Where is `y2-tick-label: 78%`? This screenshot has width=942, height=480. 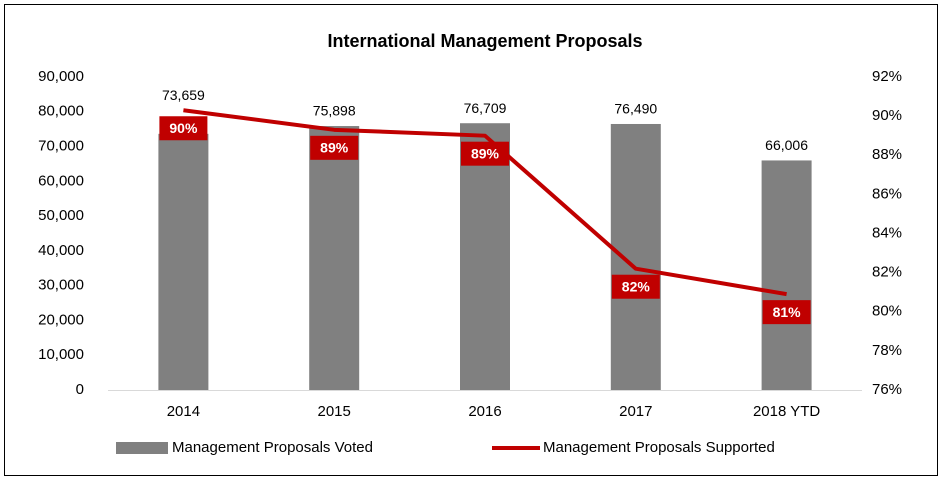
y2-tick-label: 78% is located at coordinates (887, 350).